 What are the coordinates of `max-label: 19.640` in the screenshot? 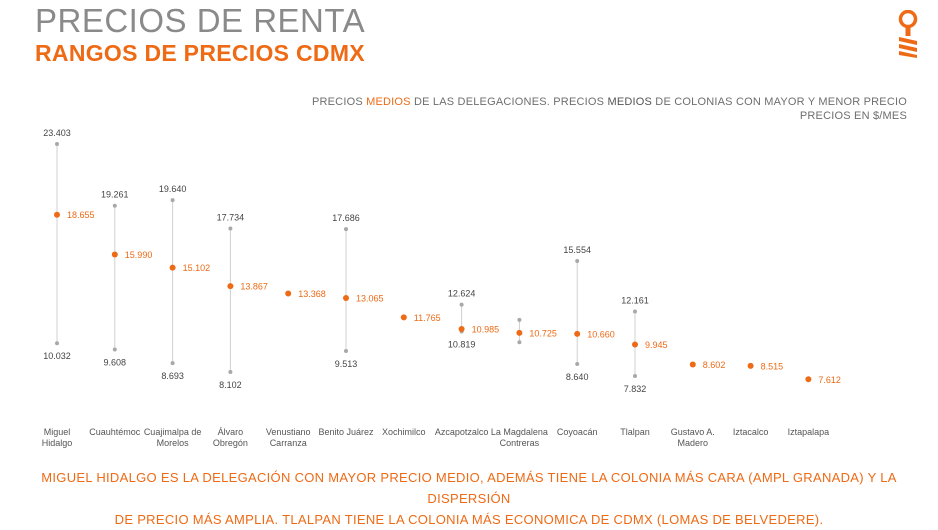 It's located at (173, 189).